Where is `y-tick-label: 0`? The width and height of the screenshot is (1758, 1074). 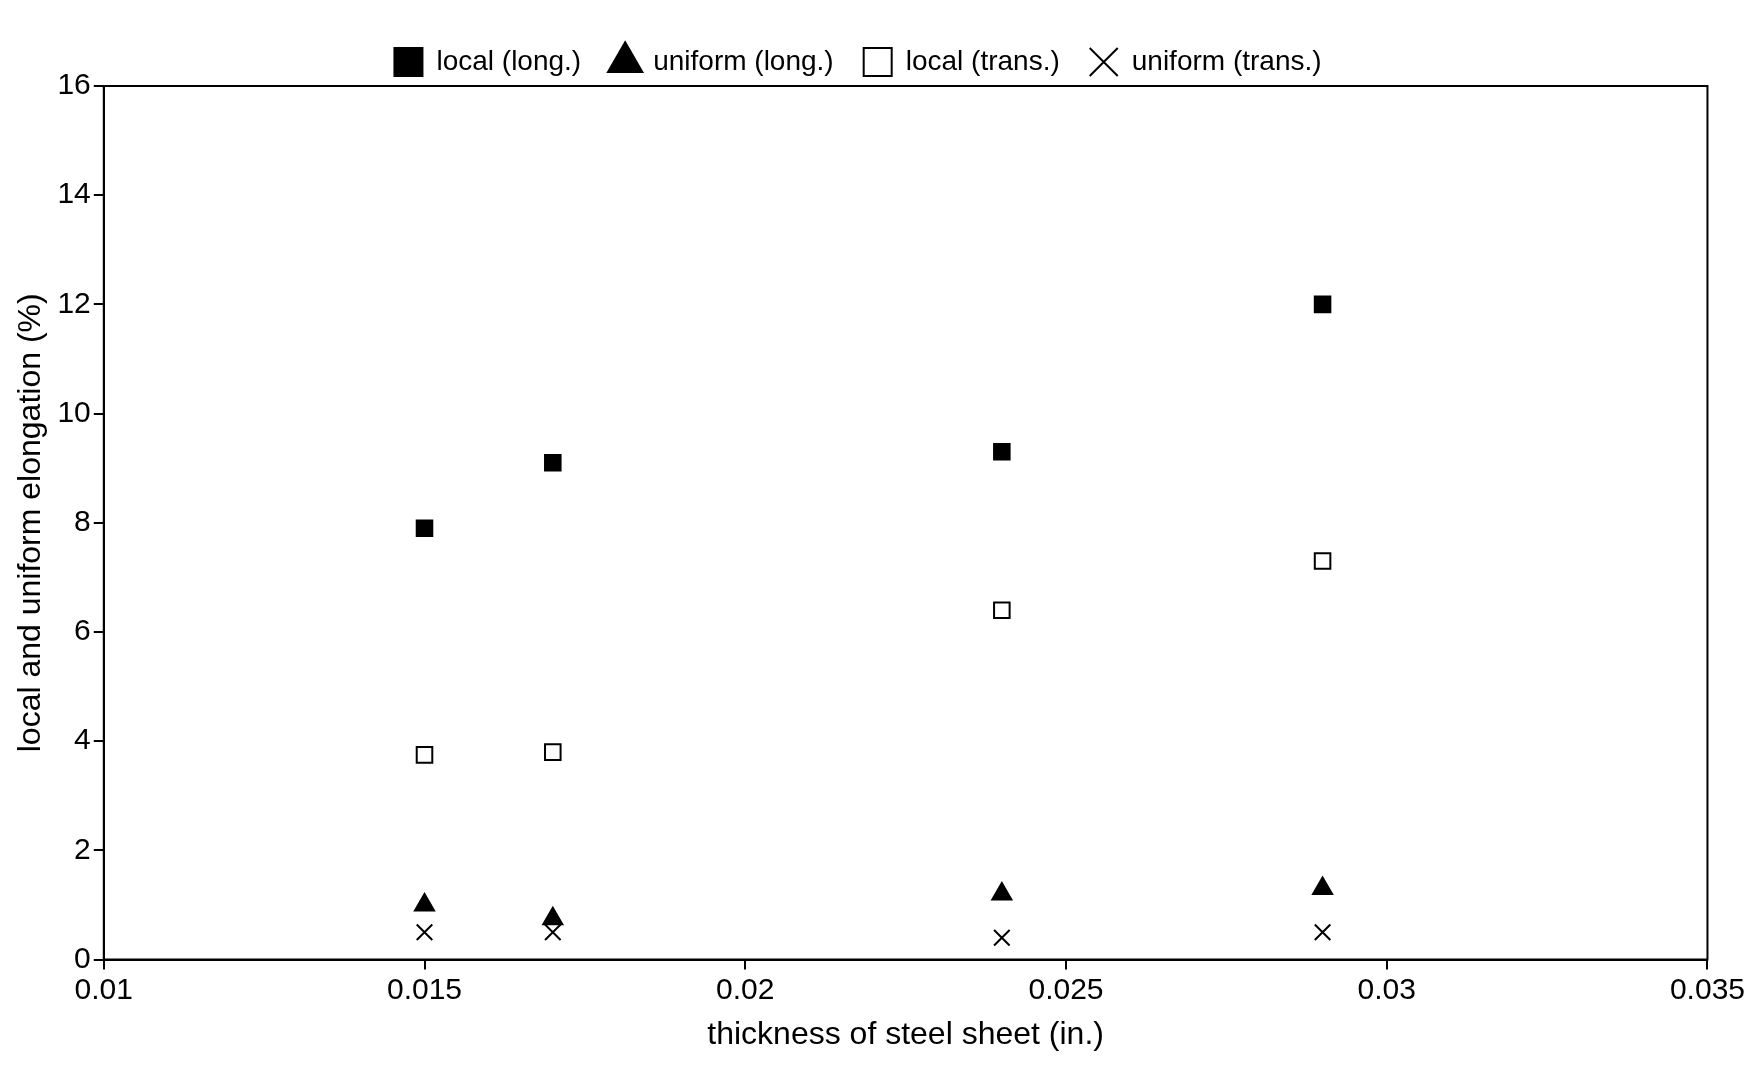 y-tick-label: 0 is located at coordinates (82, 957).